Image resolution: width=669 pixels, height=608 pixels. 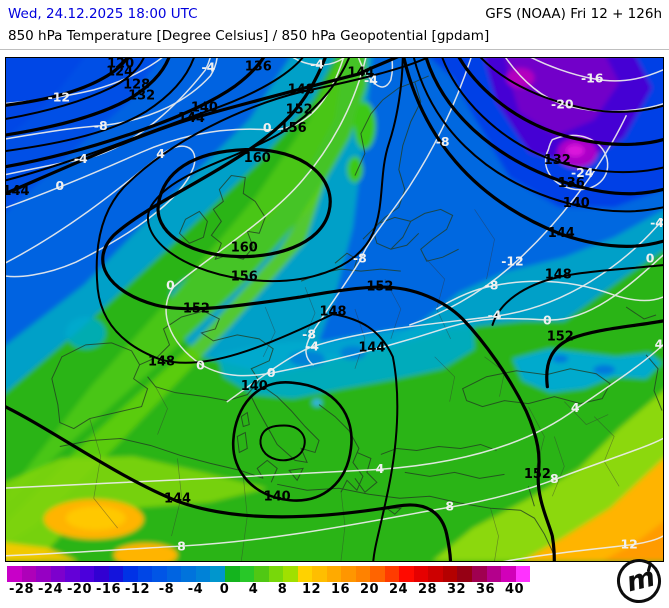 I want to click on temperature-label: -20, so click(x=562, y=103).